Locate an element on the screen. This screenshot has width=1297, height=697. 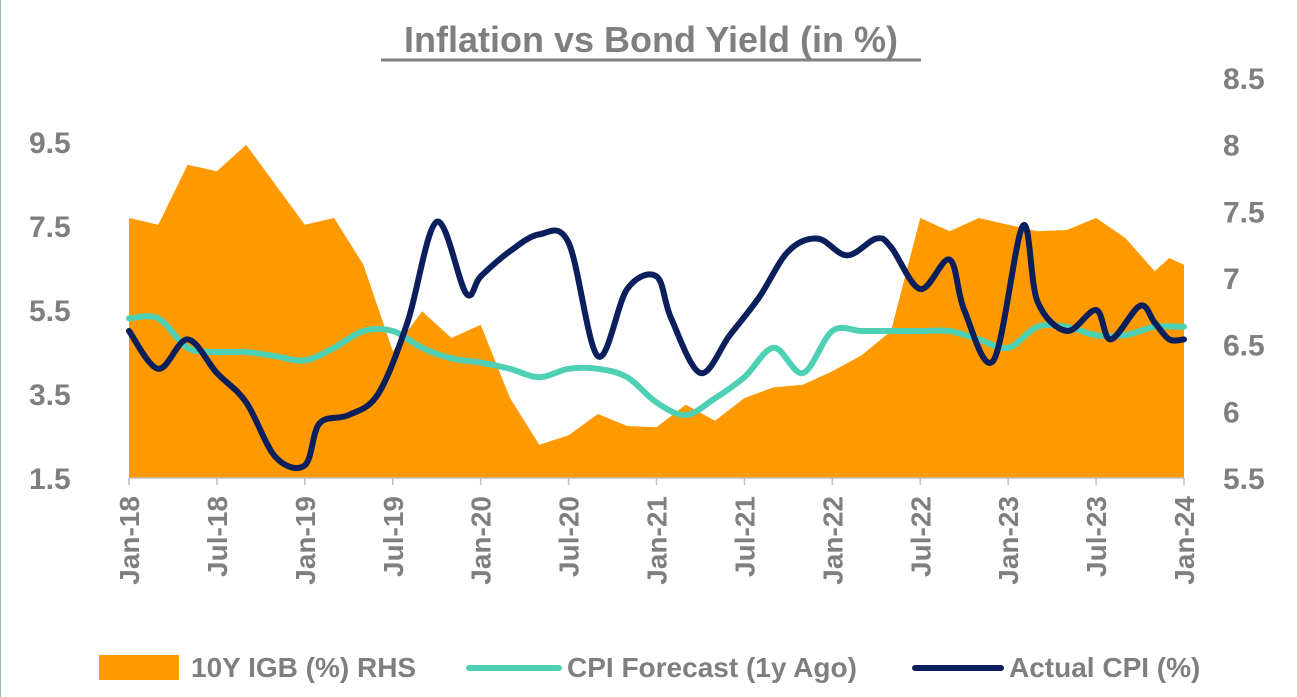
x-axis-tick-label: Jan-18 is located at coordinates (129, 540).